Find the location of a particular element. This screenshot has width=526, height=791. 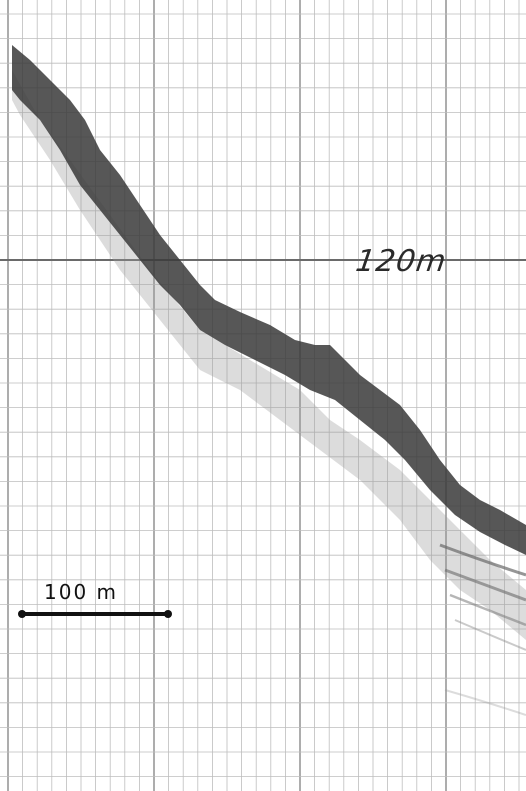

scale-bar is located at coordinates (95, 614).